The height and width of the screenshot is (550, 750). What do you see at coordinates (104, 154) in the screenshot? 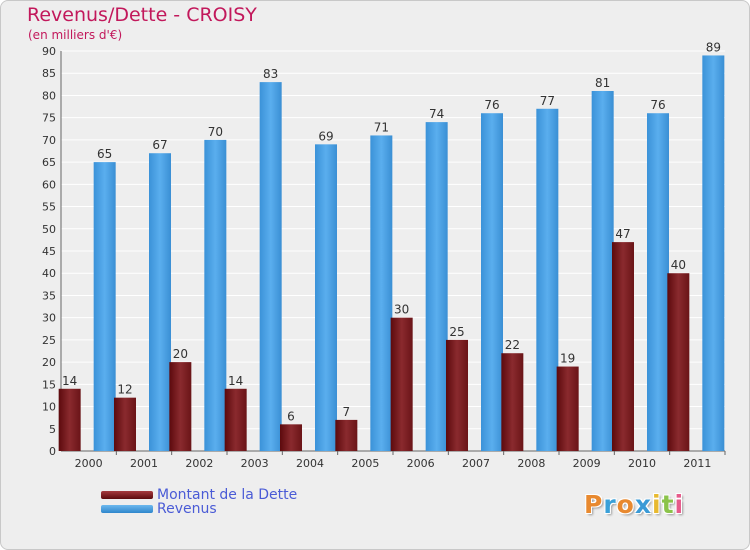
I see `data-label-revenue: 65` at bounding box center [104, 154].